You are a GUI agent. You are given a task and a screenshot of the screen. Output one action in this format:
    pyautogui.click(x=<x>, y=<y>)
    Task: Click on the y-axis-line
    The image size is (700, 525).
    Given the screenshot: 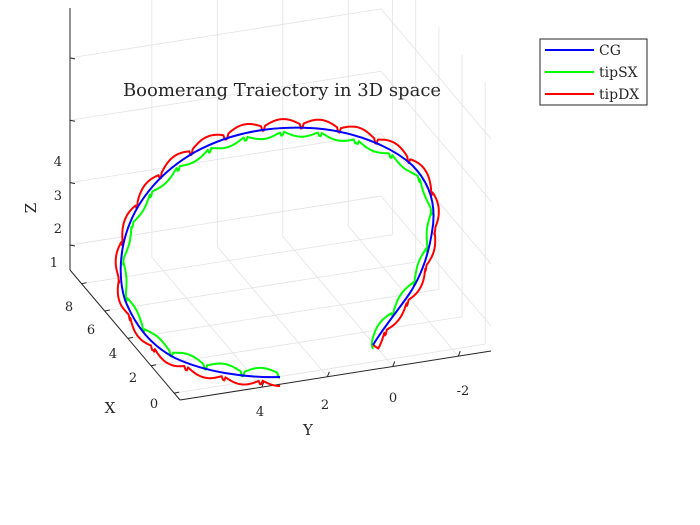 What is the action you would take?
    pyautogui.click(x=335, y=375)
    